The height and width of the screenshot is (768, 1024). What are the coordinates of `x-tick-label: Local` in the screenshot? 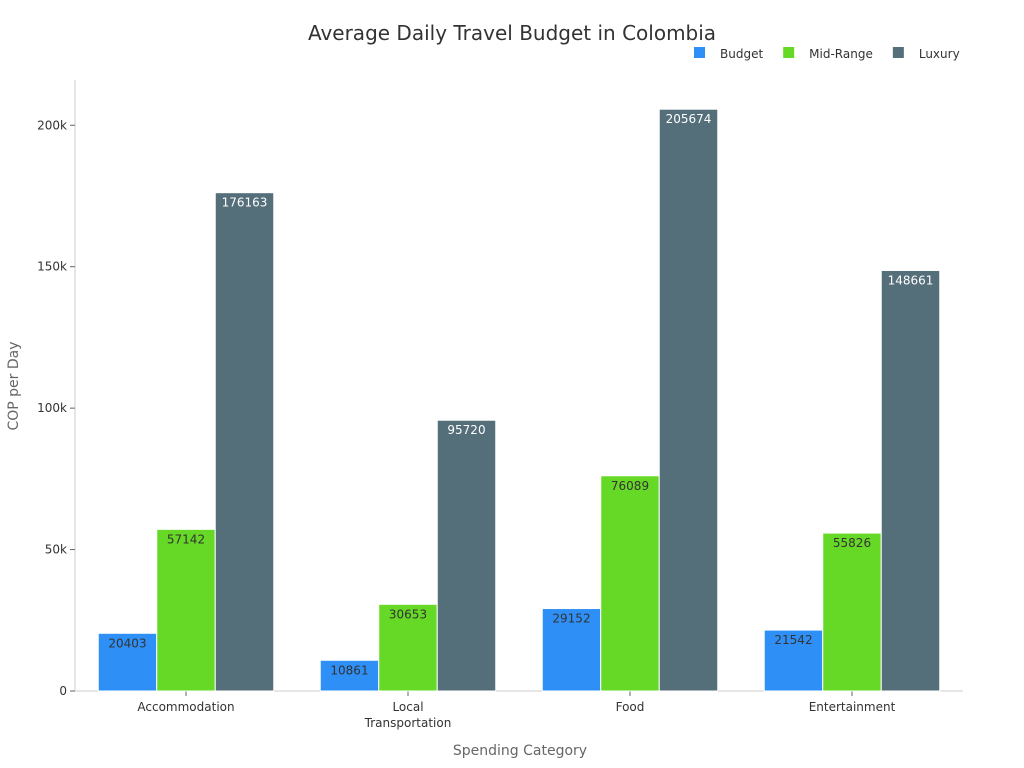 It's located at (407, 707).